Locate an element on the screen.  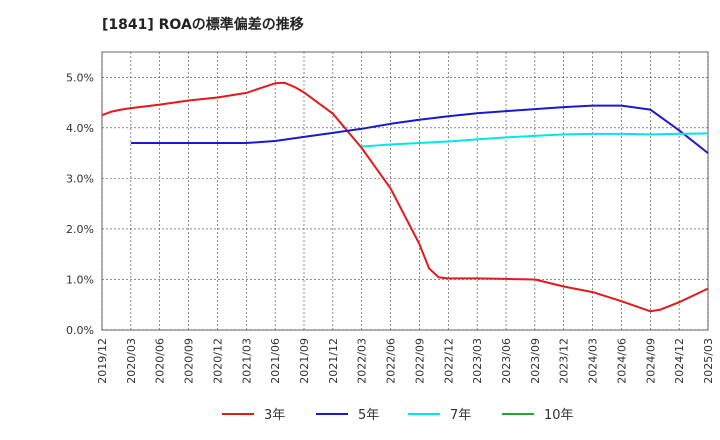
x-tick-label: 2025/03 is located at coordinates (708, 361).